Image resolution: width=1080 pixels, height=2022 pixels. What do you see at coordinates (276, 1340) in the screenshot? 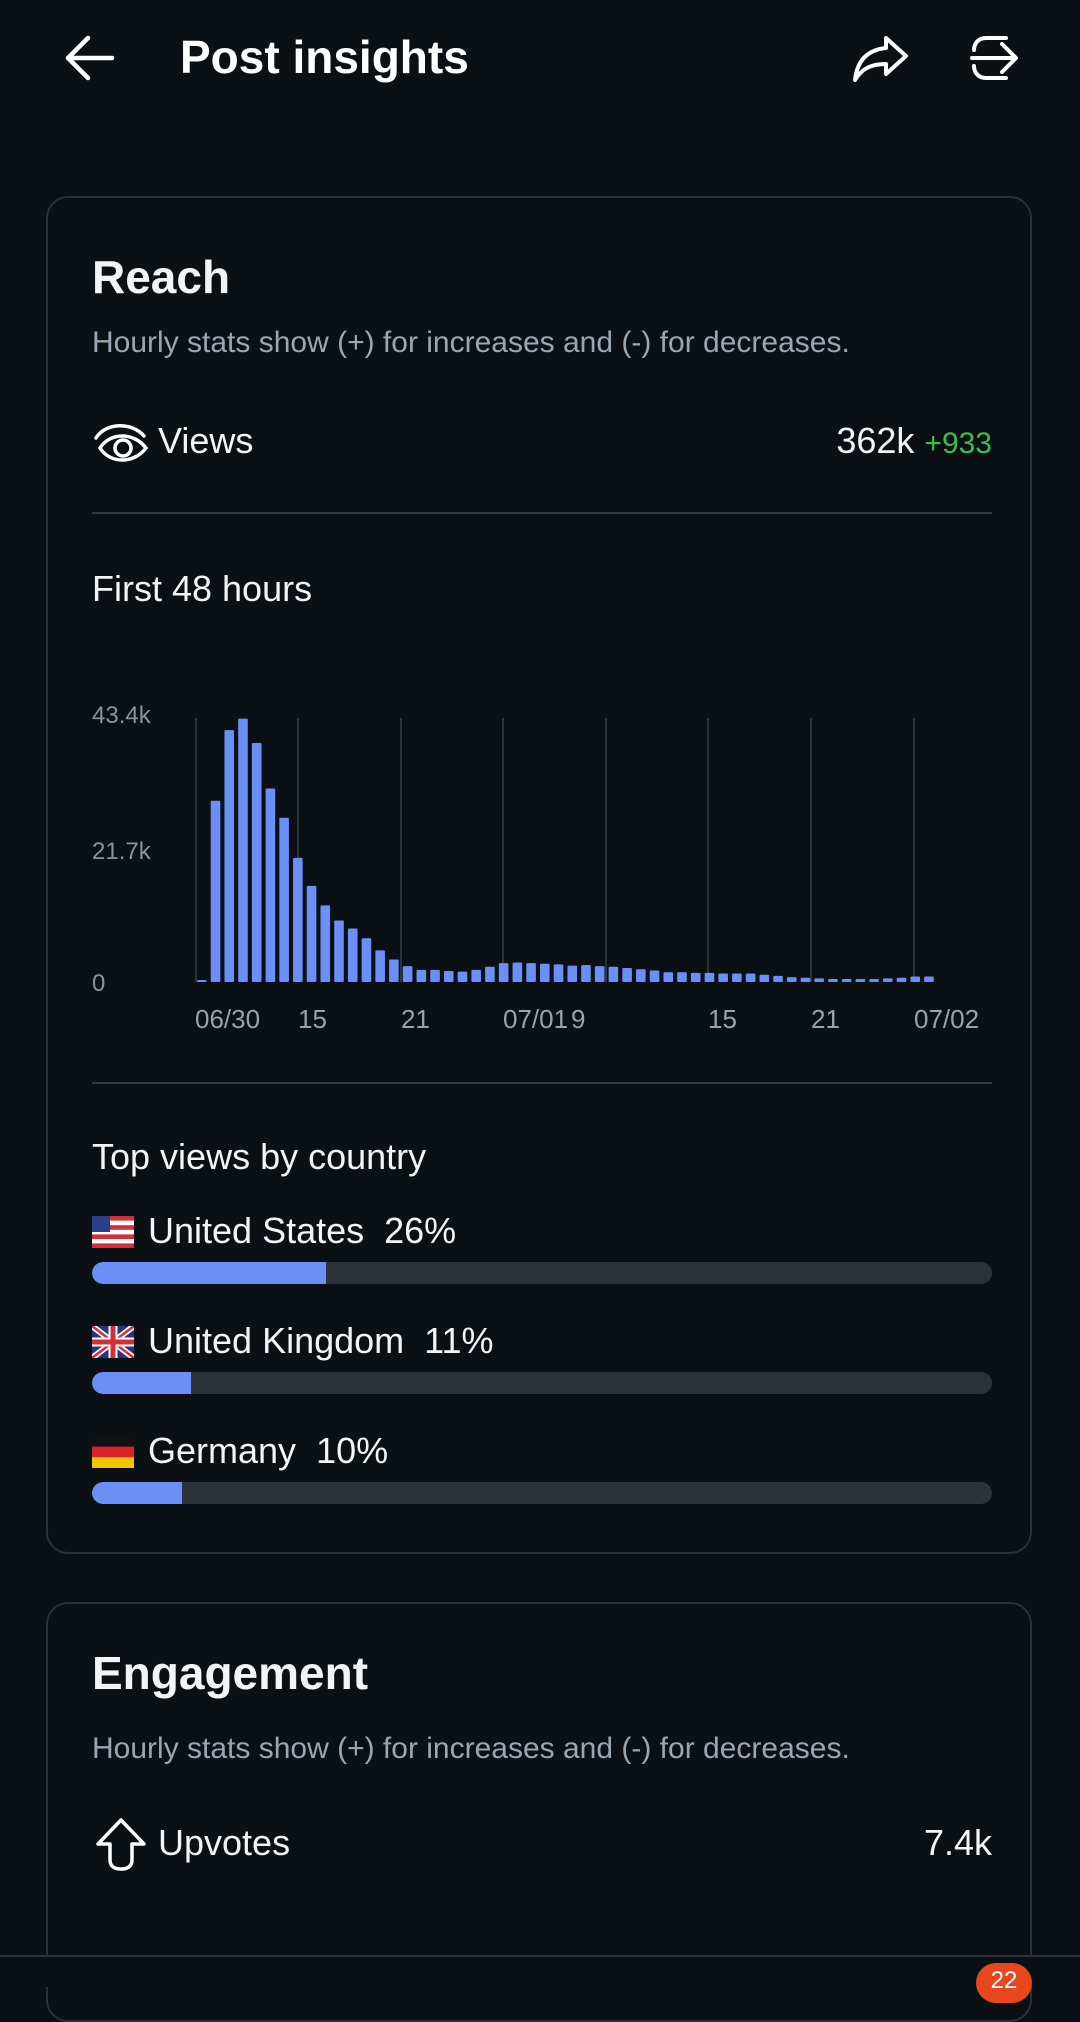
I see `country-name: United Kingdom` at bounding box center [276, 1340].